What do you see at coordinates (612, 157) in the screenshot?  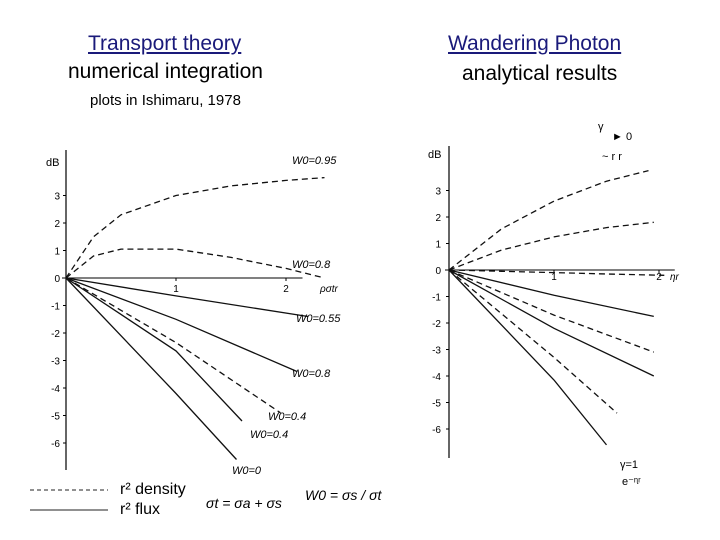 I see `chart-annotation: ~ r r` at bounding box center [612, 157].